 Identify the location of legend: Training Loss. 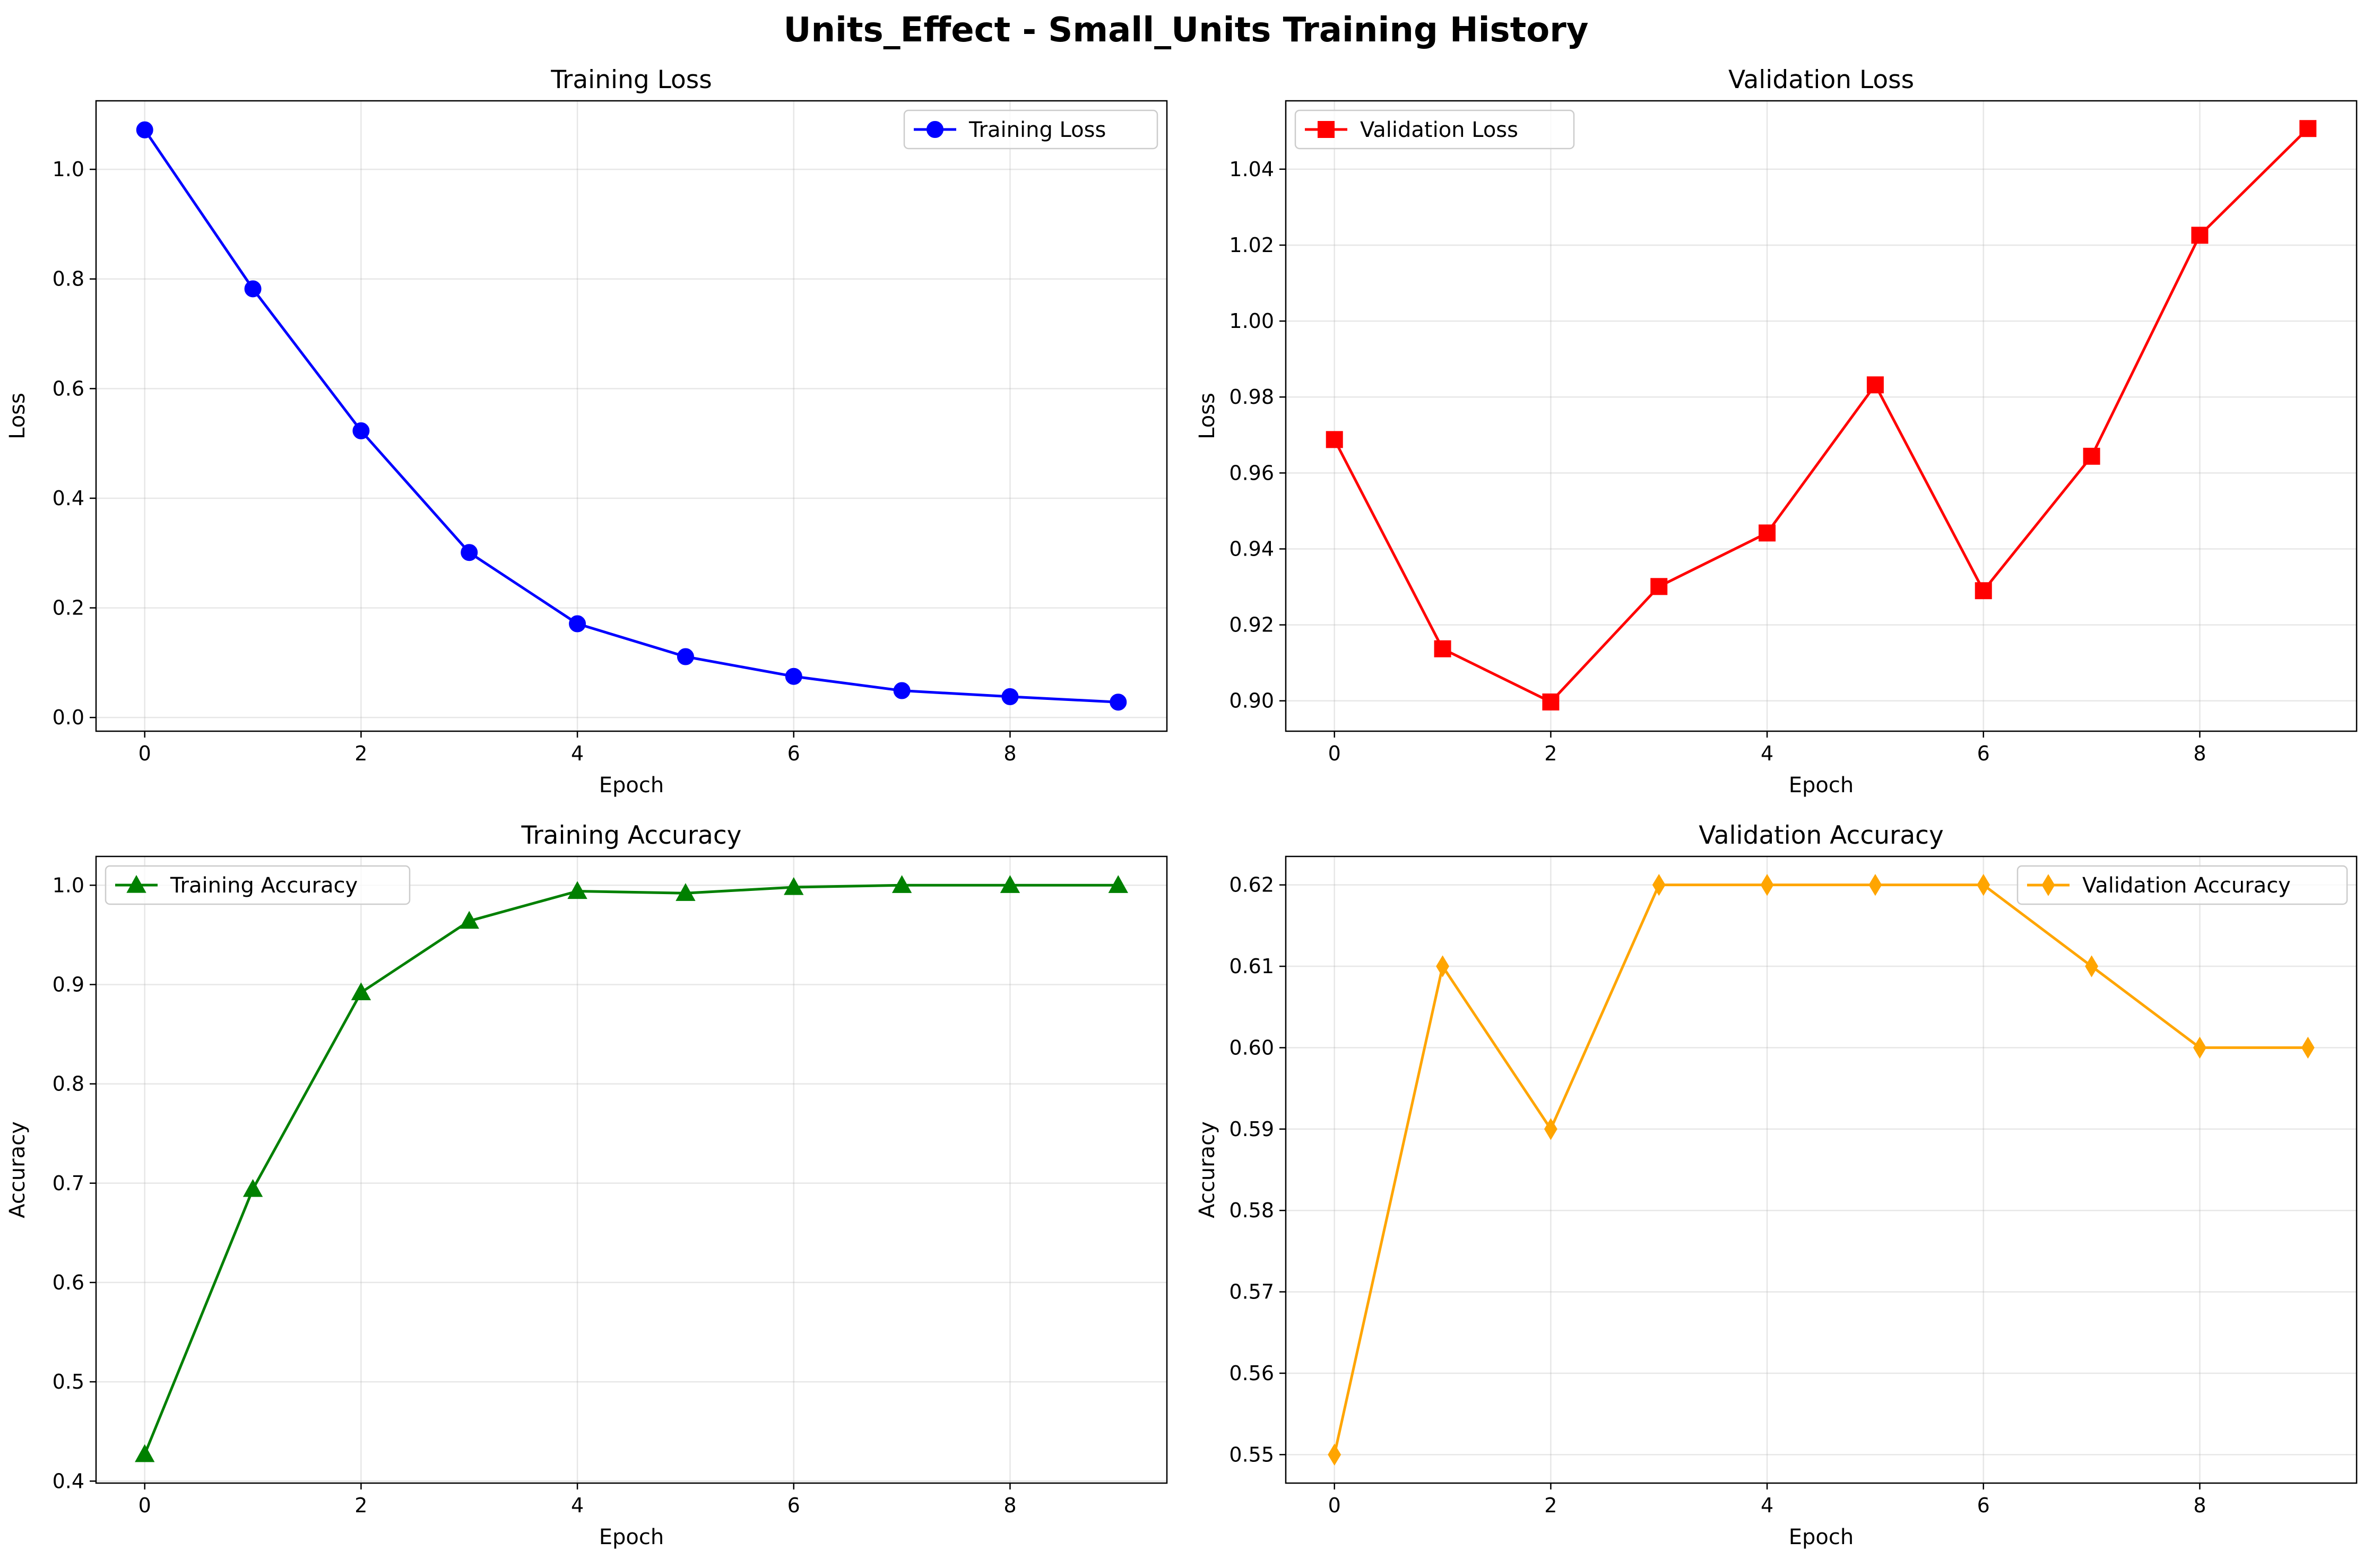
(1030, 129).